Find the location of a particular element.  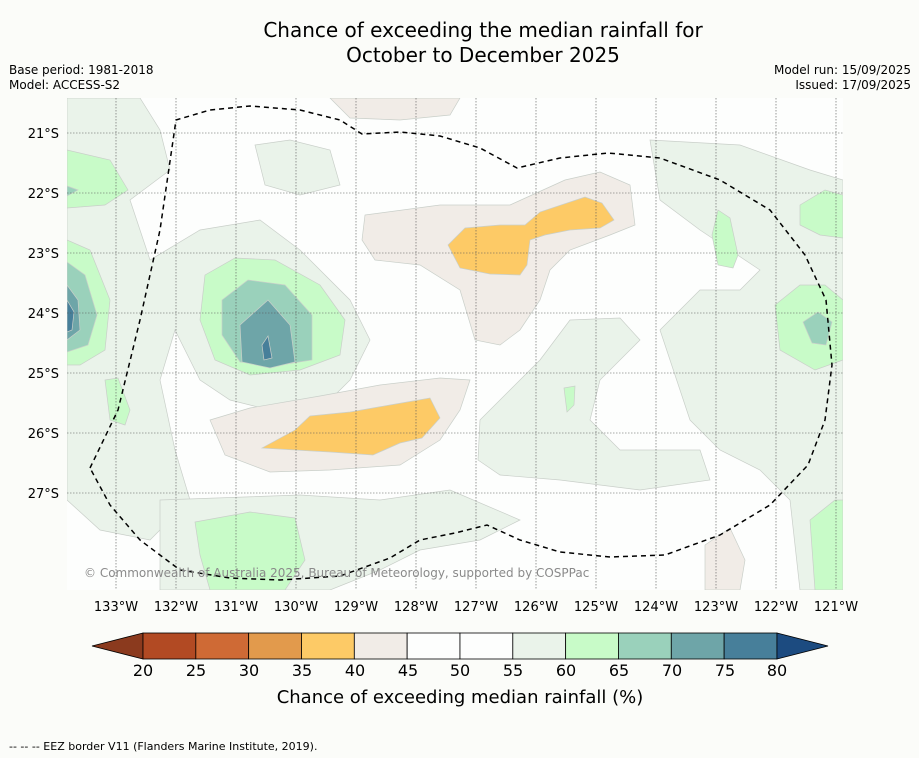

contour-35-40-lower is located at coordinates (350, 426).